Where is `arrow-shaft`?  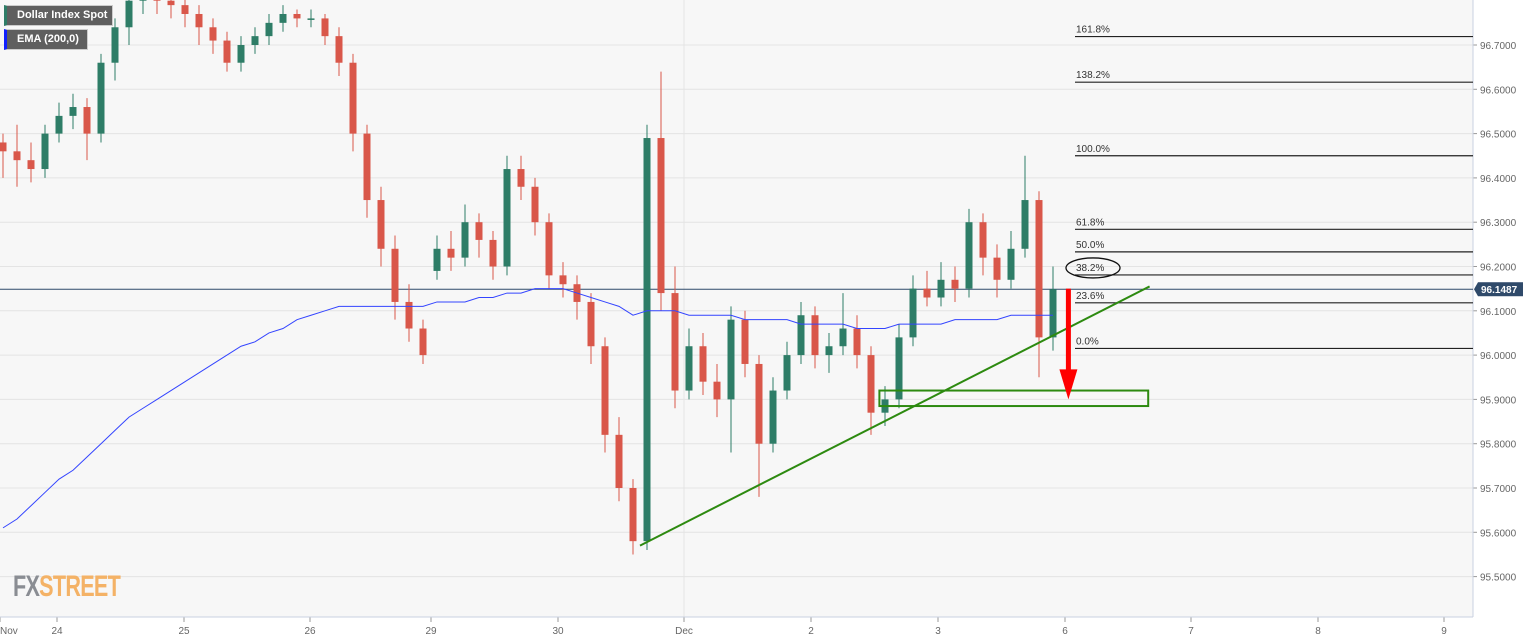
arrow-shaft is located at coordinates (1068, 330).